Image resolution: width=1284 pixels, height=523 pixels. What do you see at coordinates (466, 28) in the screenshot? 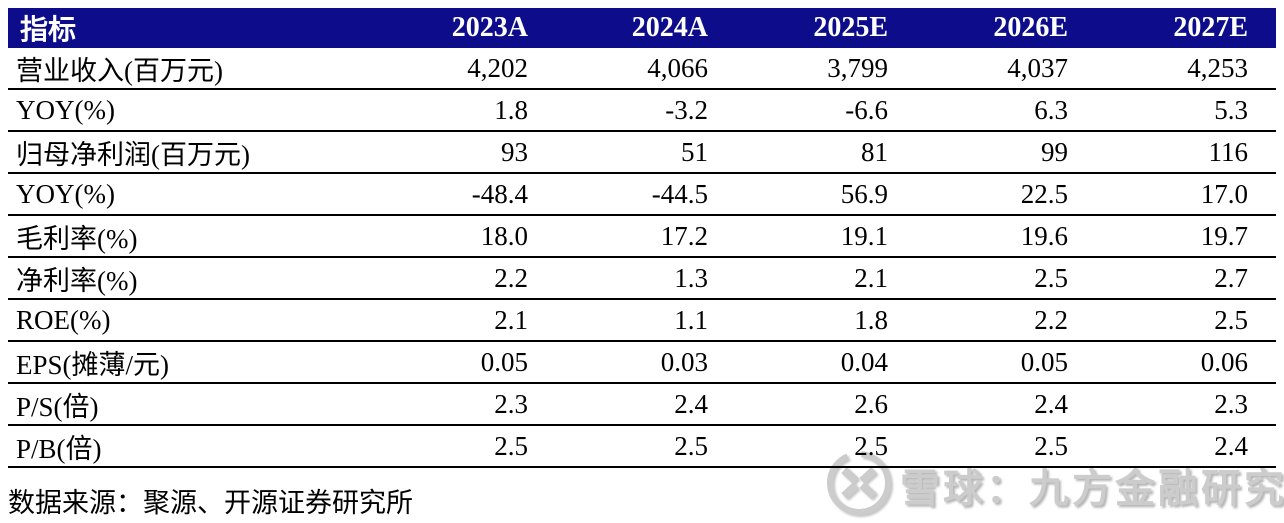
I see `column-header-2023a: 2023A` at bounding box center [466, 28].